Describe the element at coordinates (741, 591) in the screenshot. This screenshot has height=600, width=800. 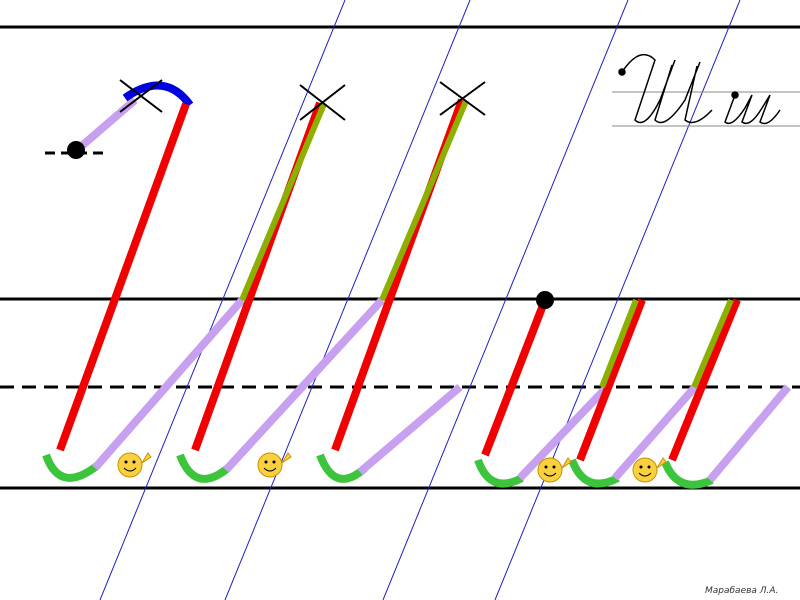
I see `author: Марабаева Л.А.` at that location.